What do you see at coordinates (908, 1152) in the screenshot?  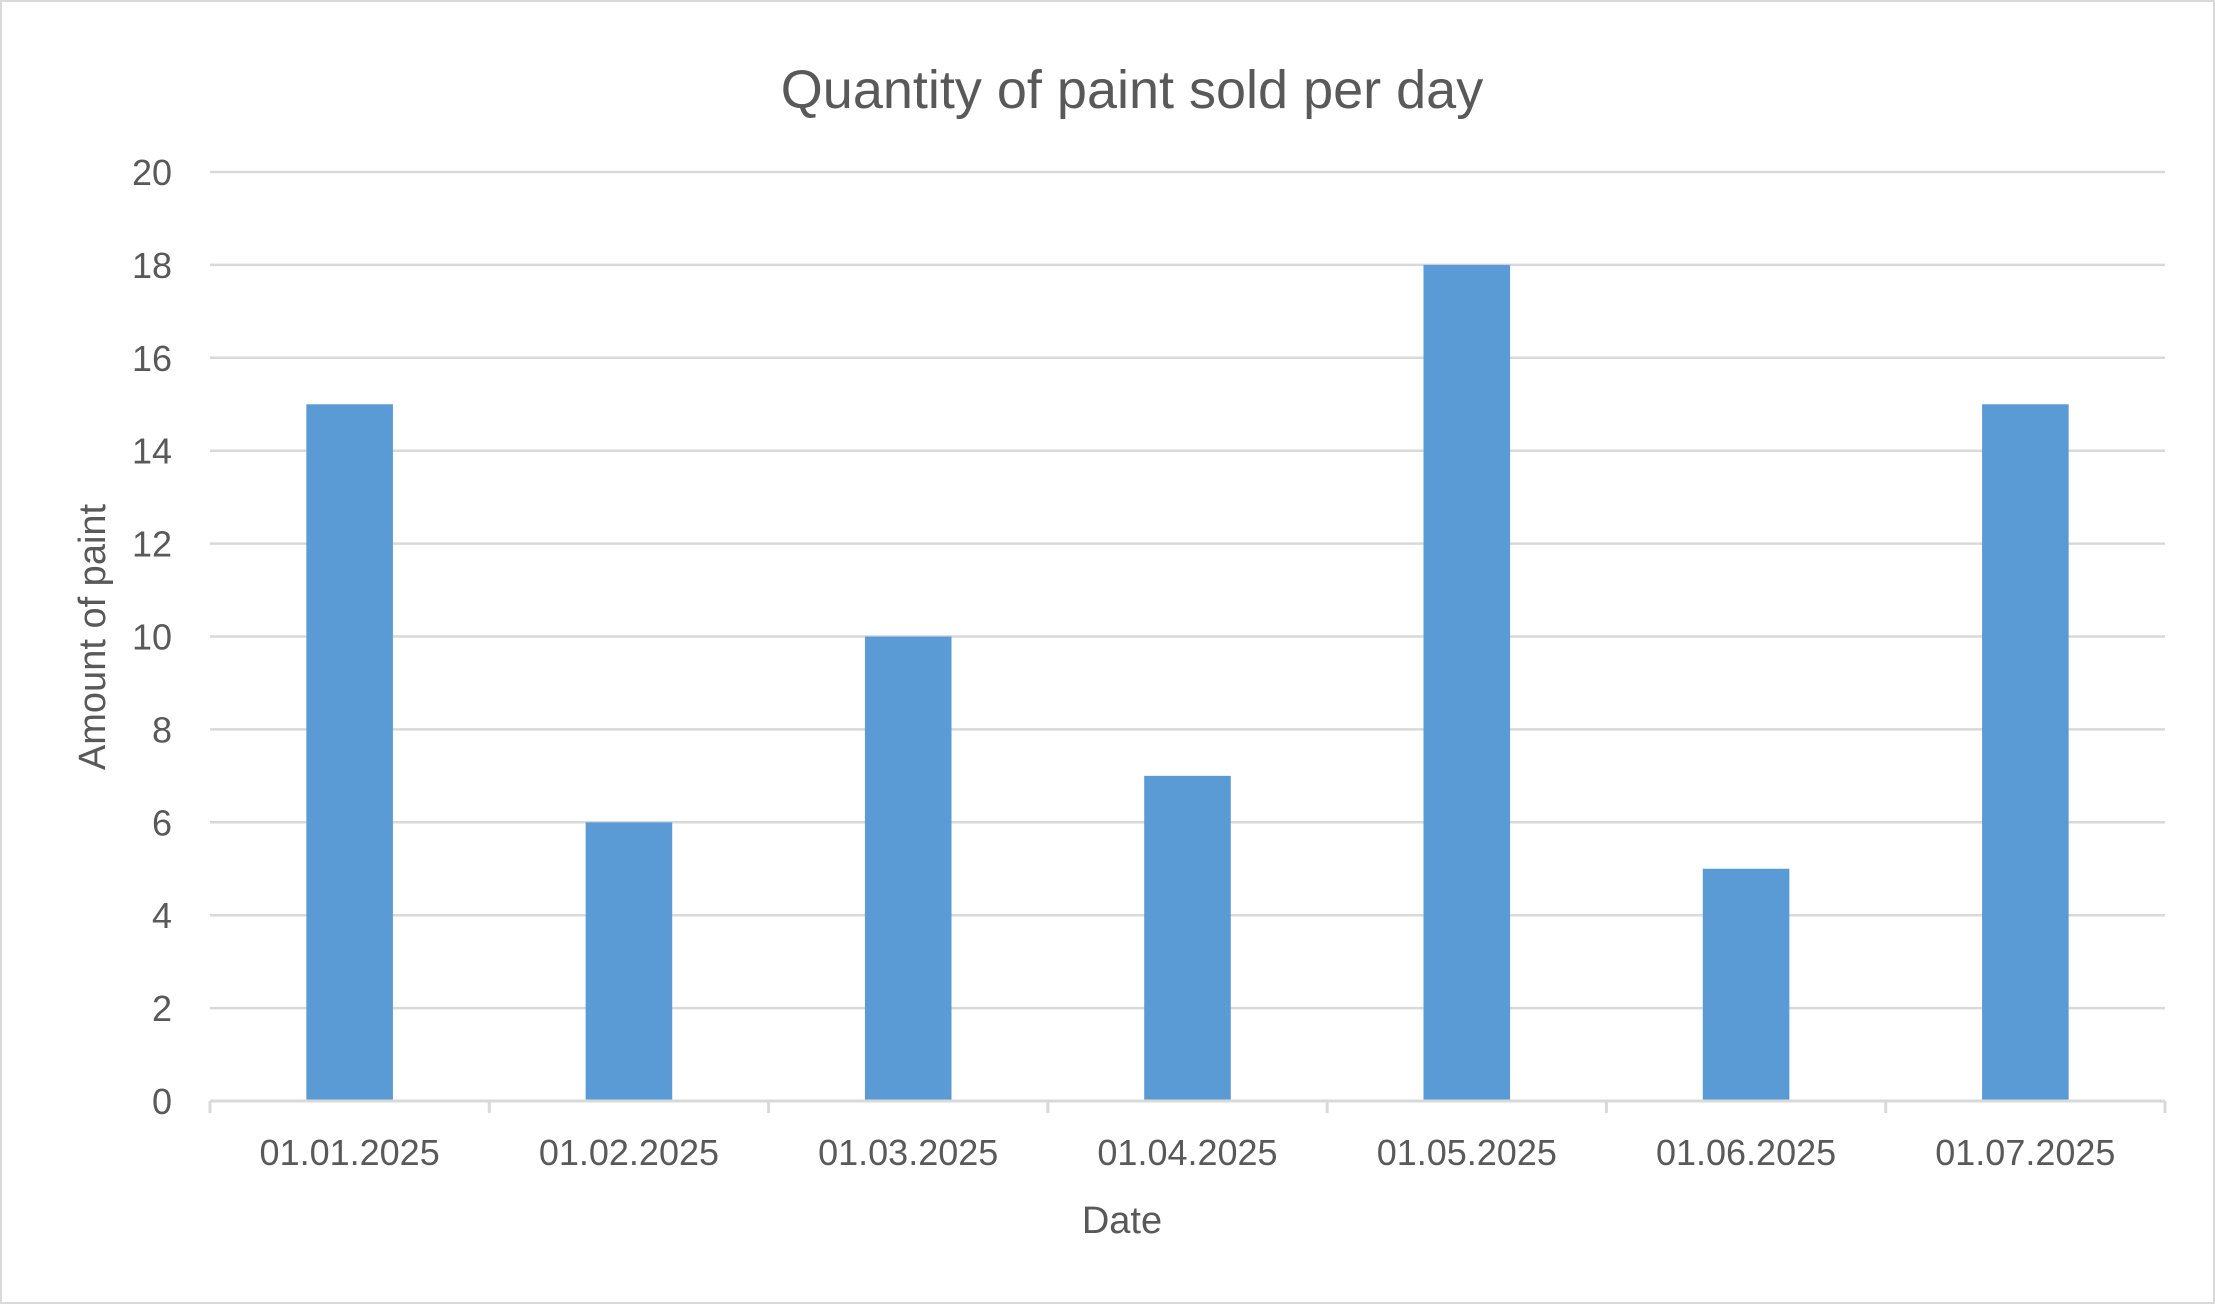 I see `x-tick-label: 01.03.2025` at bounding box center [908, 1152].